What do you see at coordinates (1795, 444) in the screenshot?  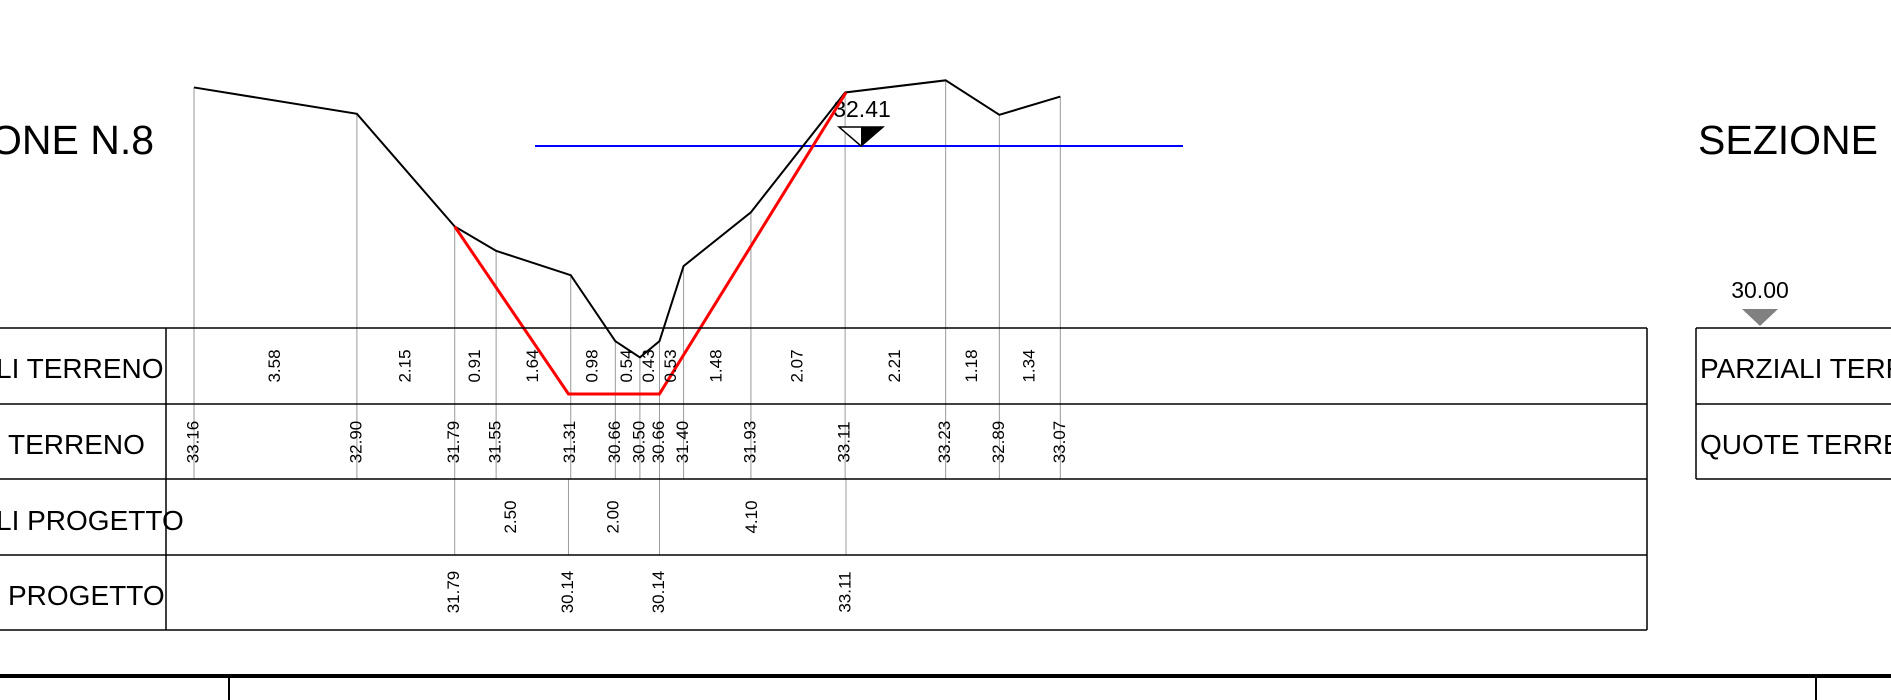 I see `row-label-quote-terrain-right: QUOTE TERREN` at bounding box center [1795, 444].